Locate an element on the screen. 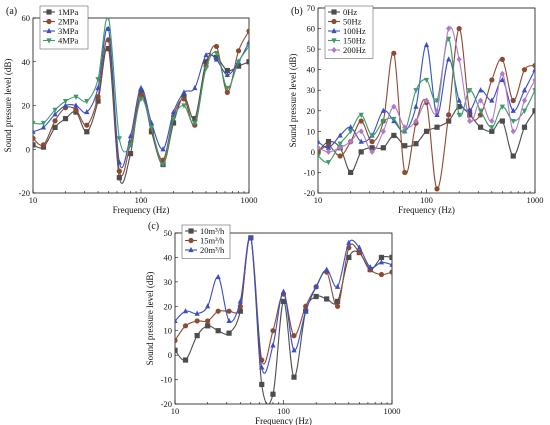 Image resolution: width=550 pixels, height=425 pixels. y-tick-label: -10 is located at coordinates (309, 172).